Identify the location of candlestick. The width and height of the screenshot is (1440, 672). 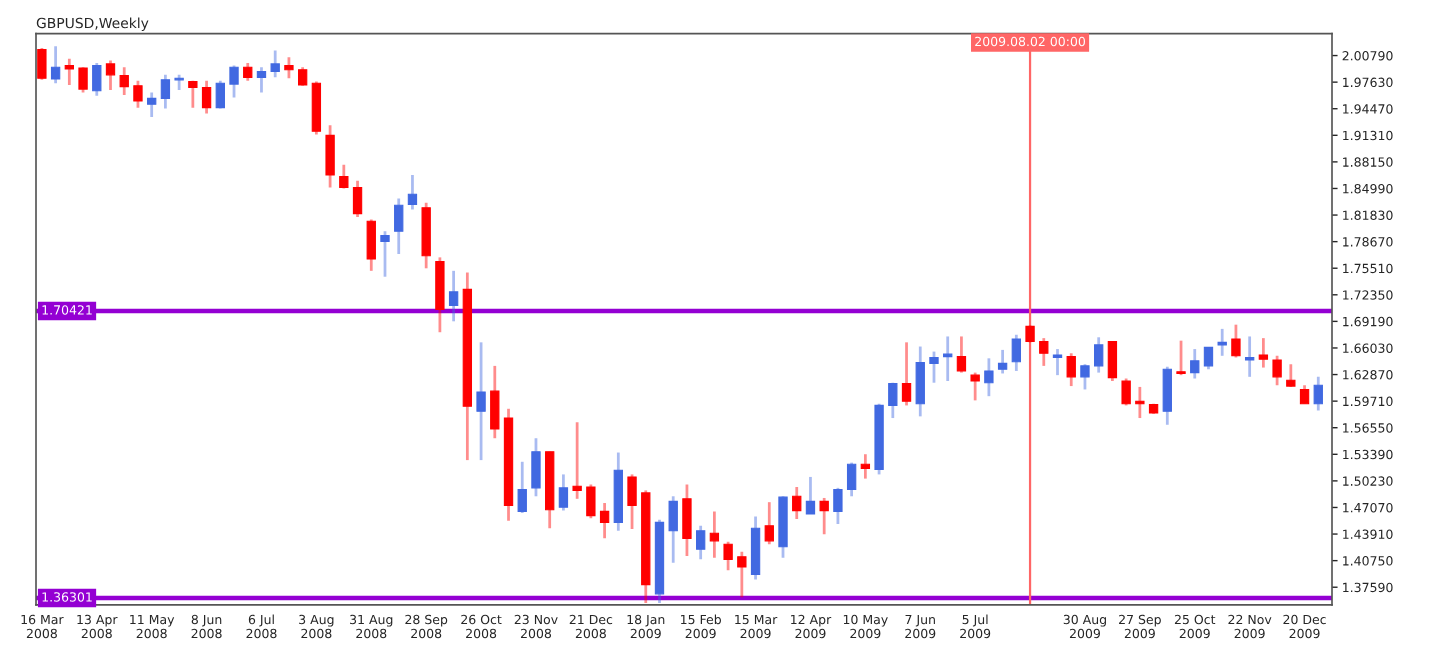
(83, 79).